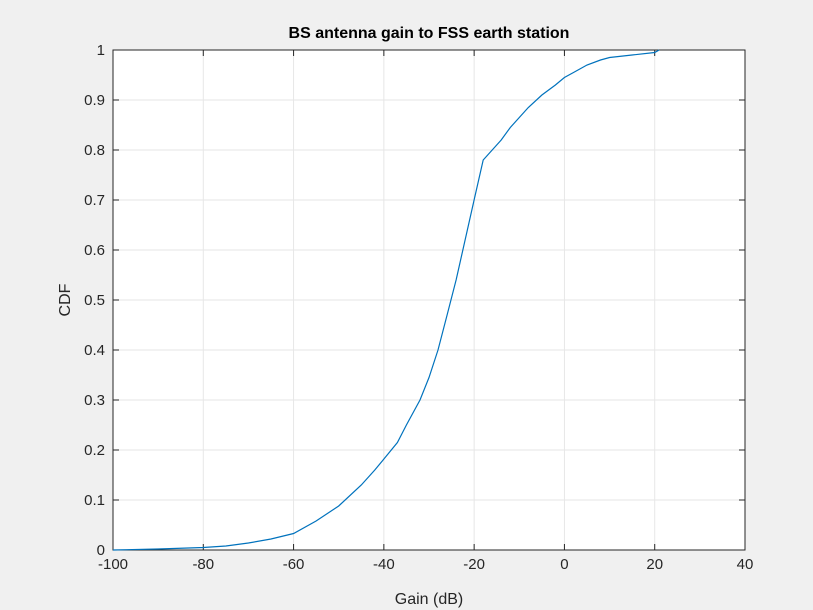  What do you see at coordinates (94, 350) in the screenshot?
I see `y-tick-label: 0.4` at bounding box center [94, 350].